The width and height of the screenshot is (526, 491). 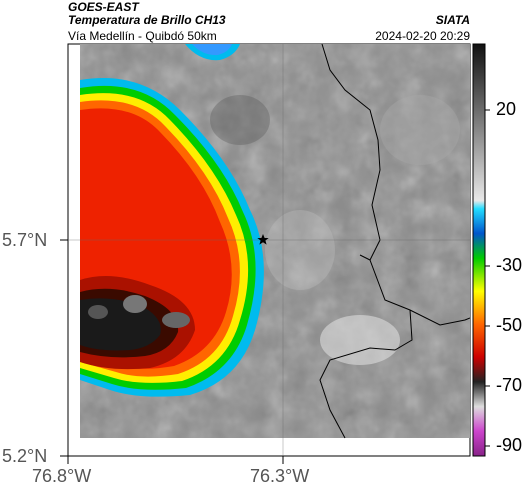 What do you see at coordinates (487, 278) in the screenshot?
I see `colorbar-ticks` at bounding box center [487, 278].